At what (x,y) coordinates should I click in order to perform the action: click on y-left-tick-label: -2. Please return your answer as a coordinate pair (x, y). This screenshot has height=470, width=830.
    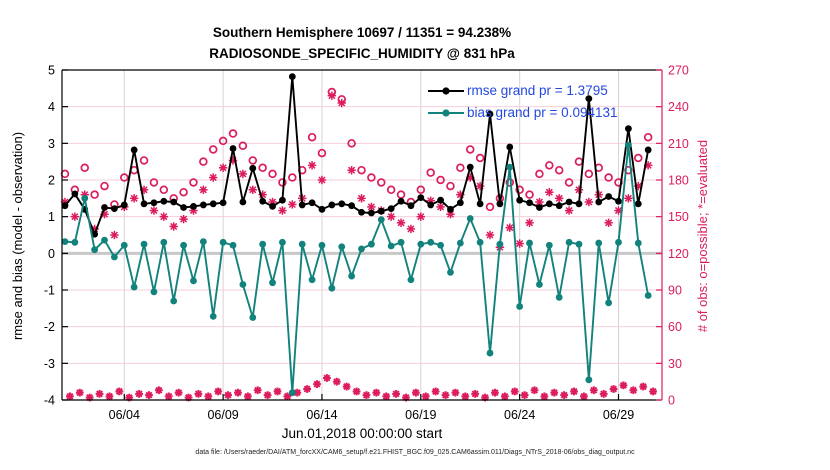
    Looking at the image, I should click on (49, 327).